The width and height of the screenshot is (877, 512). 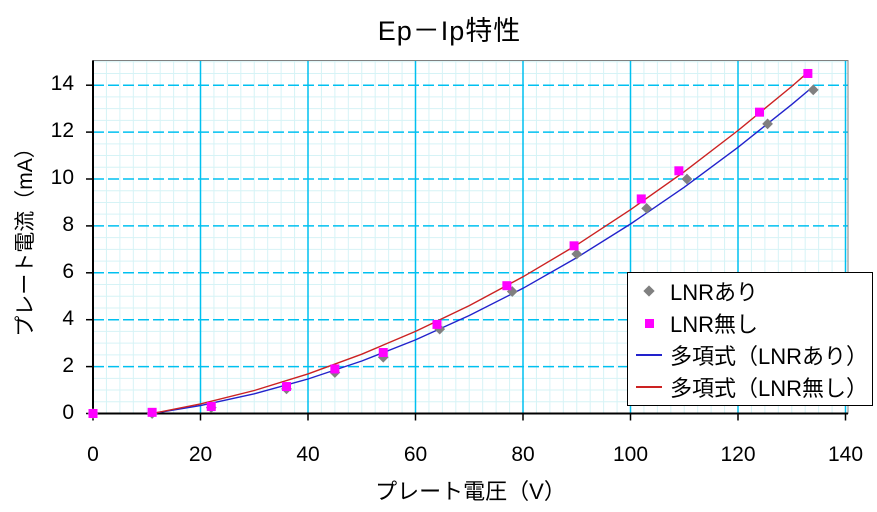 I want to click on legend-item-lnr-with: LNRあり, so click(x=750, y=291).